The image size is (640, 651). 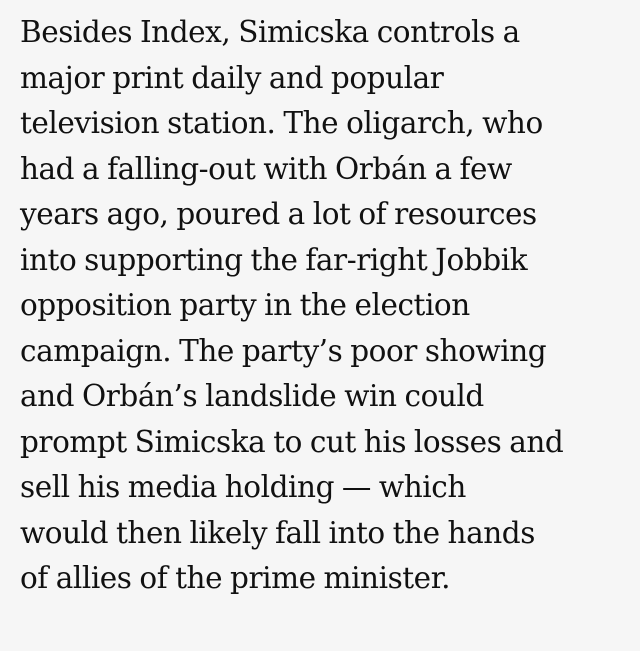 What do you see at coordinates (266, 168) in the screenshot?
I see `text-line: had a falling-out with Orbán a few` at bounding box center [266, 168].